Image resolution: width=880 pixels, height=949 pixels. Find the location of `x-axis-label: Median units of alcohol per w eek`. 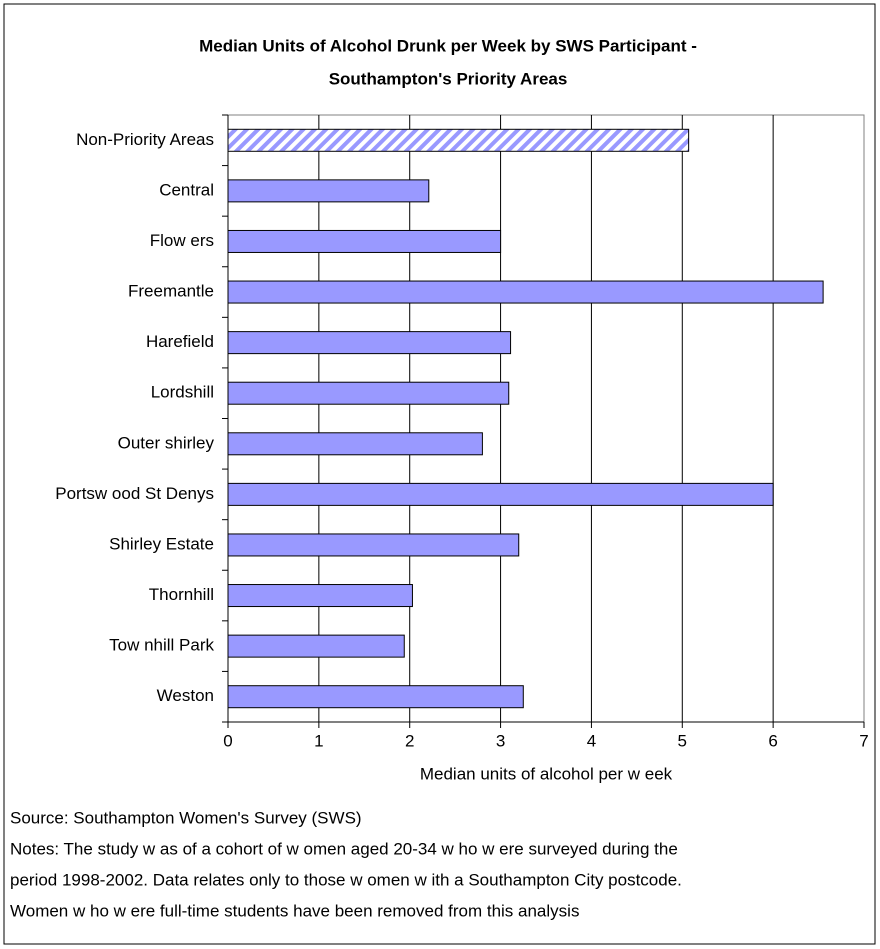

x-axis-label: Median units of alcohol per w eek is located at coordinates (546, 773).